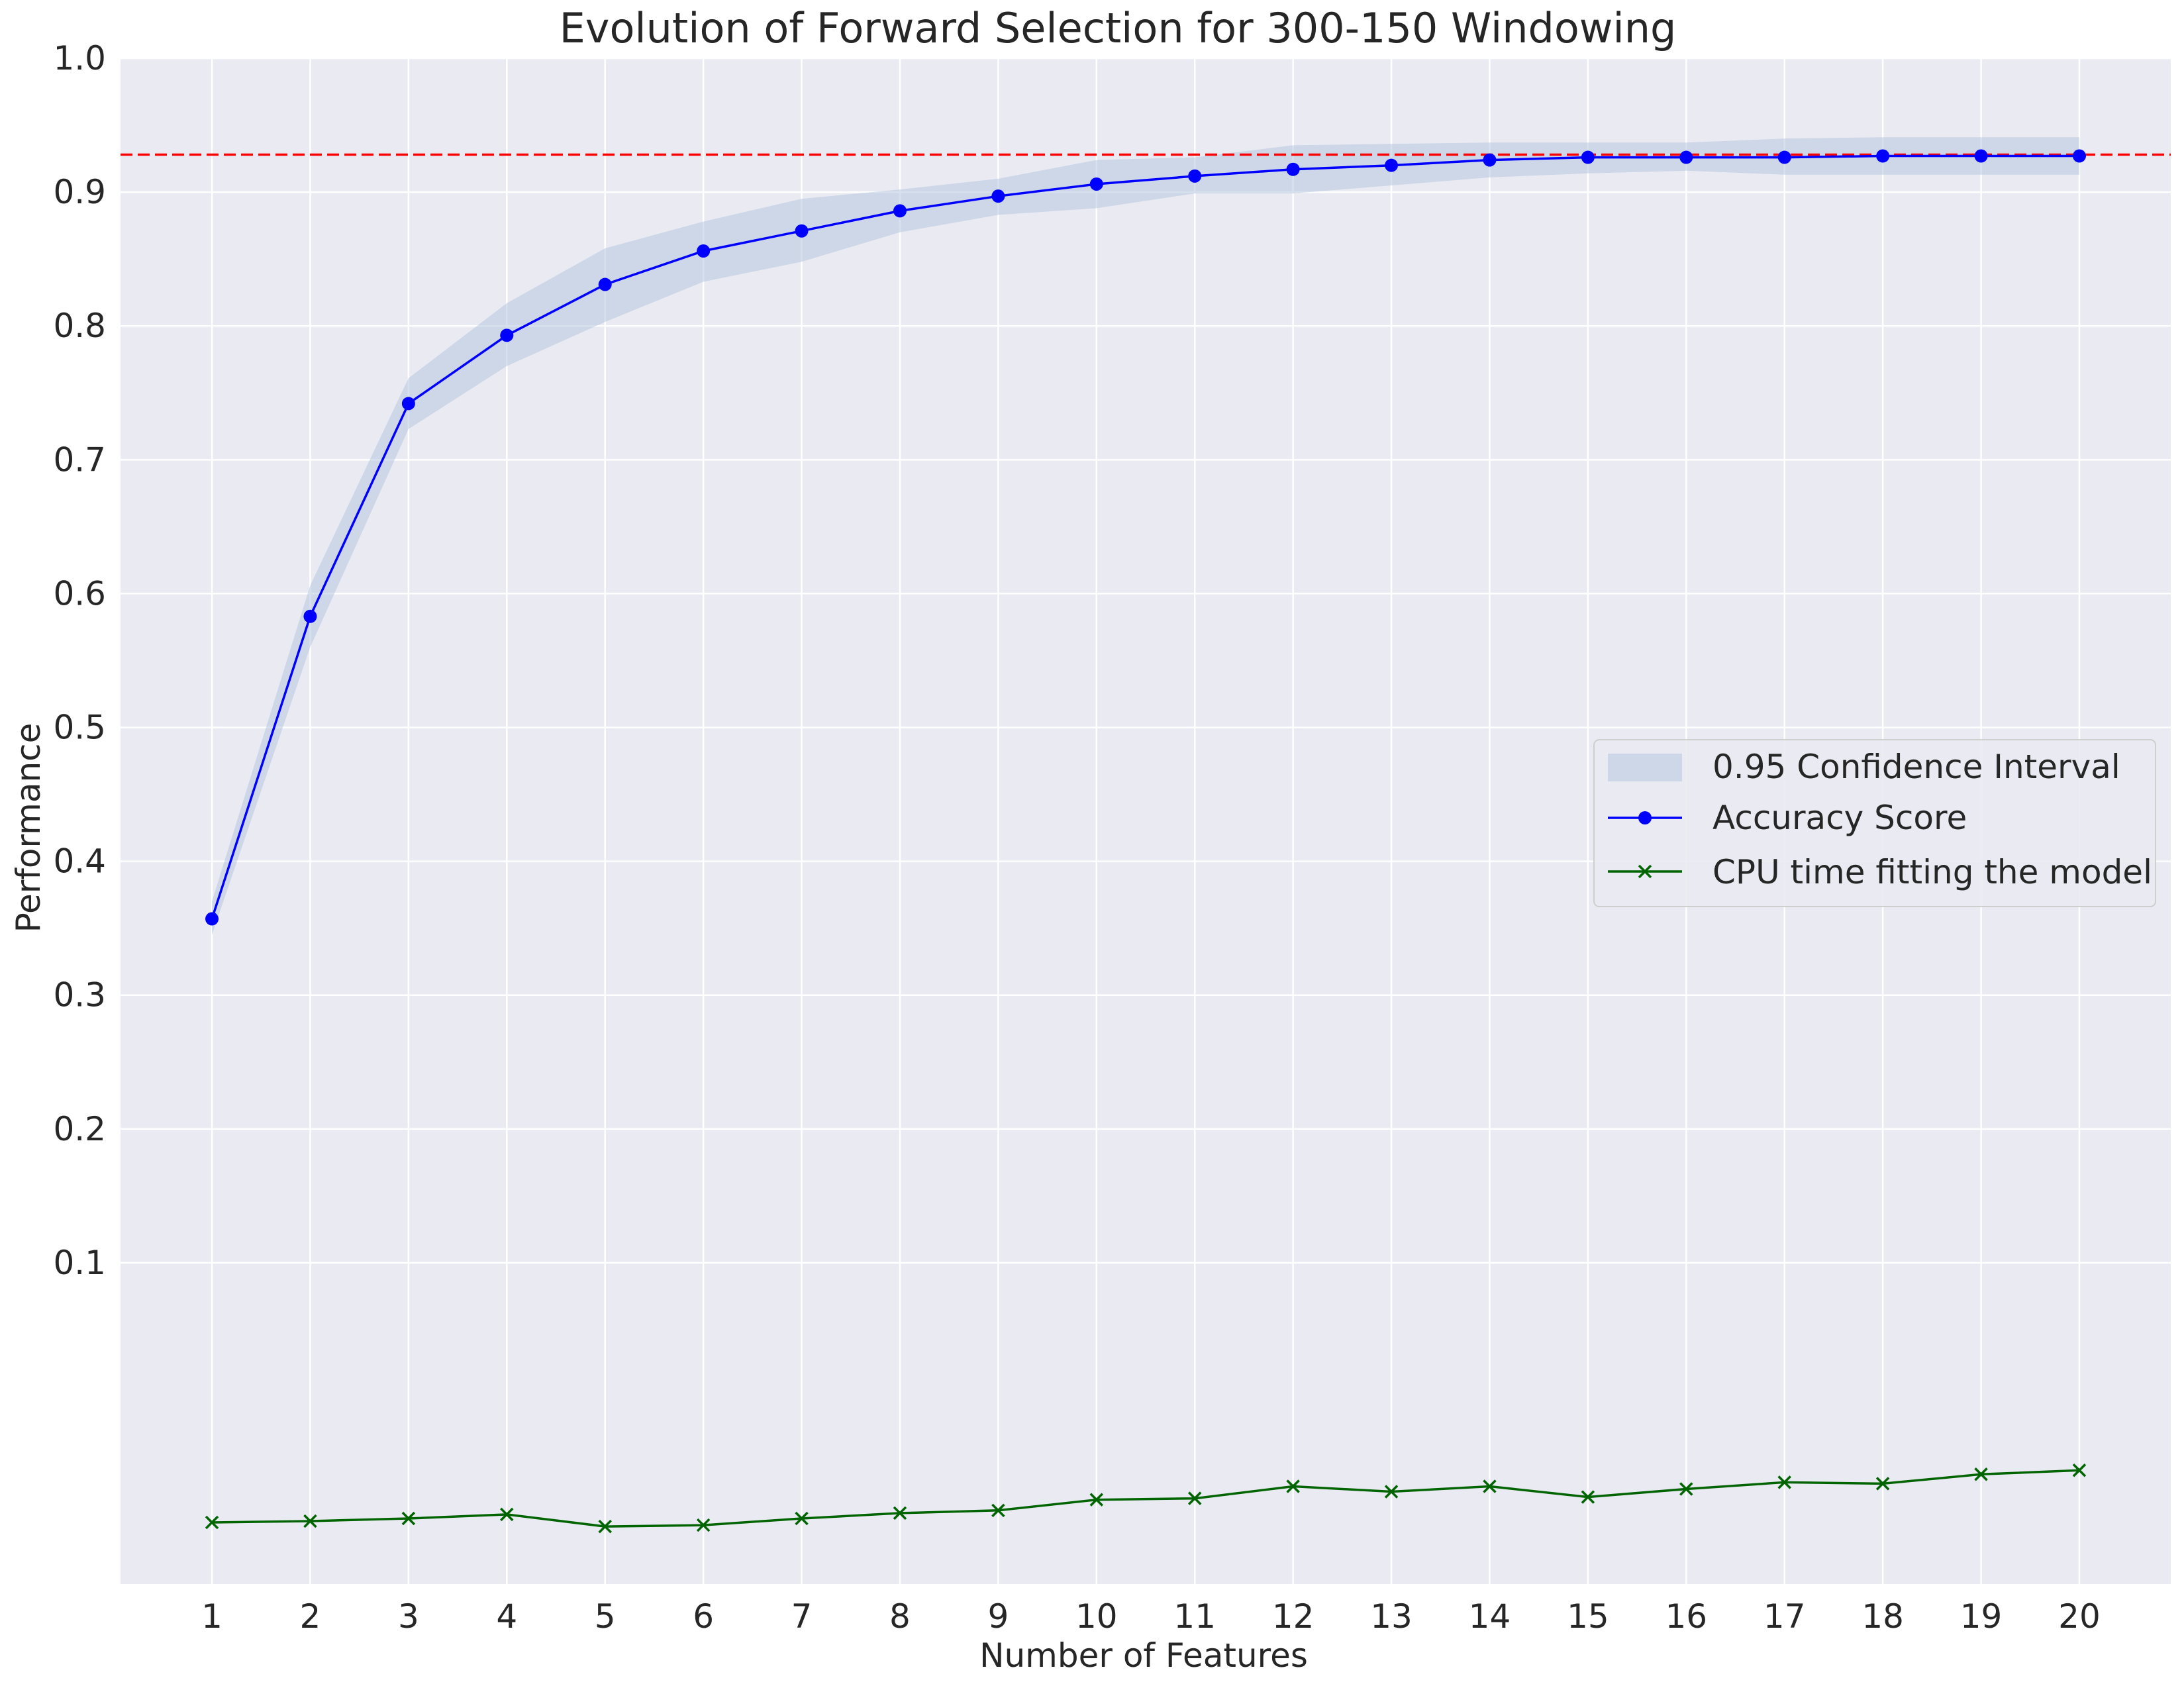 The height and width of the screenshot is (1688, 2184). Describe the element at coordinates (1686, 1616) in the screenshot. I see `x-tick-label: 16` at that location.